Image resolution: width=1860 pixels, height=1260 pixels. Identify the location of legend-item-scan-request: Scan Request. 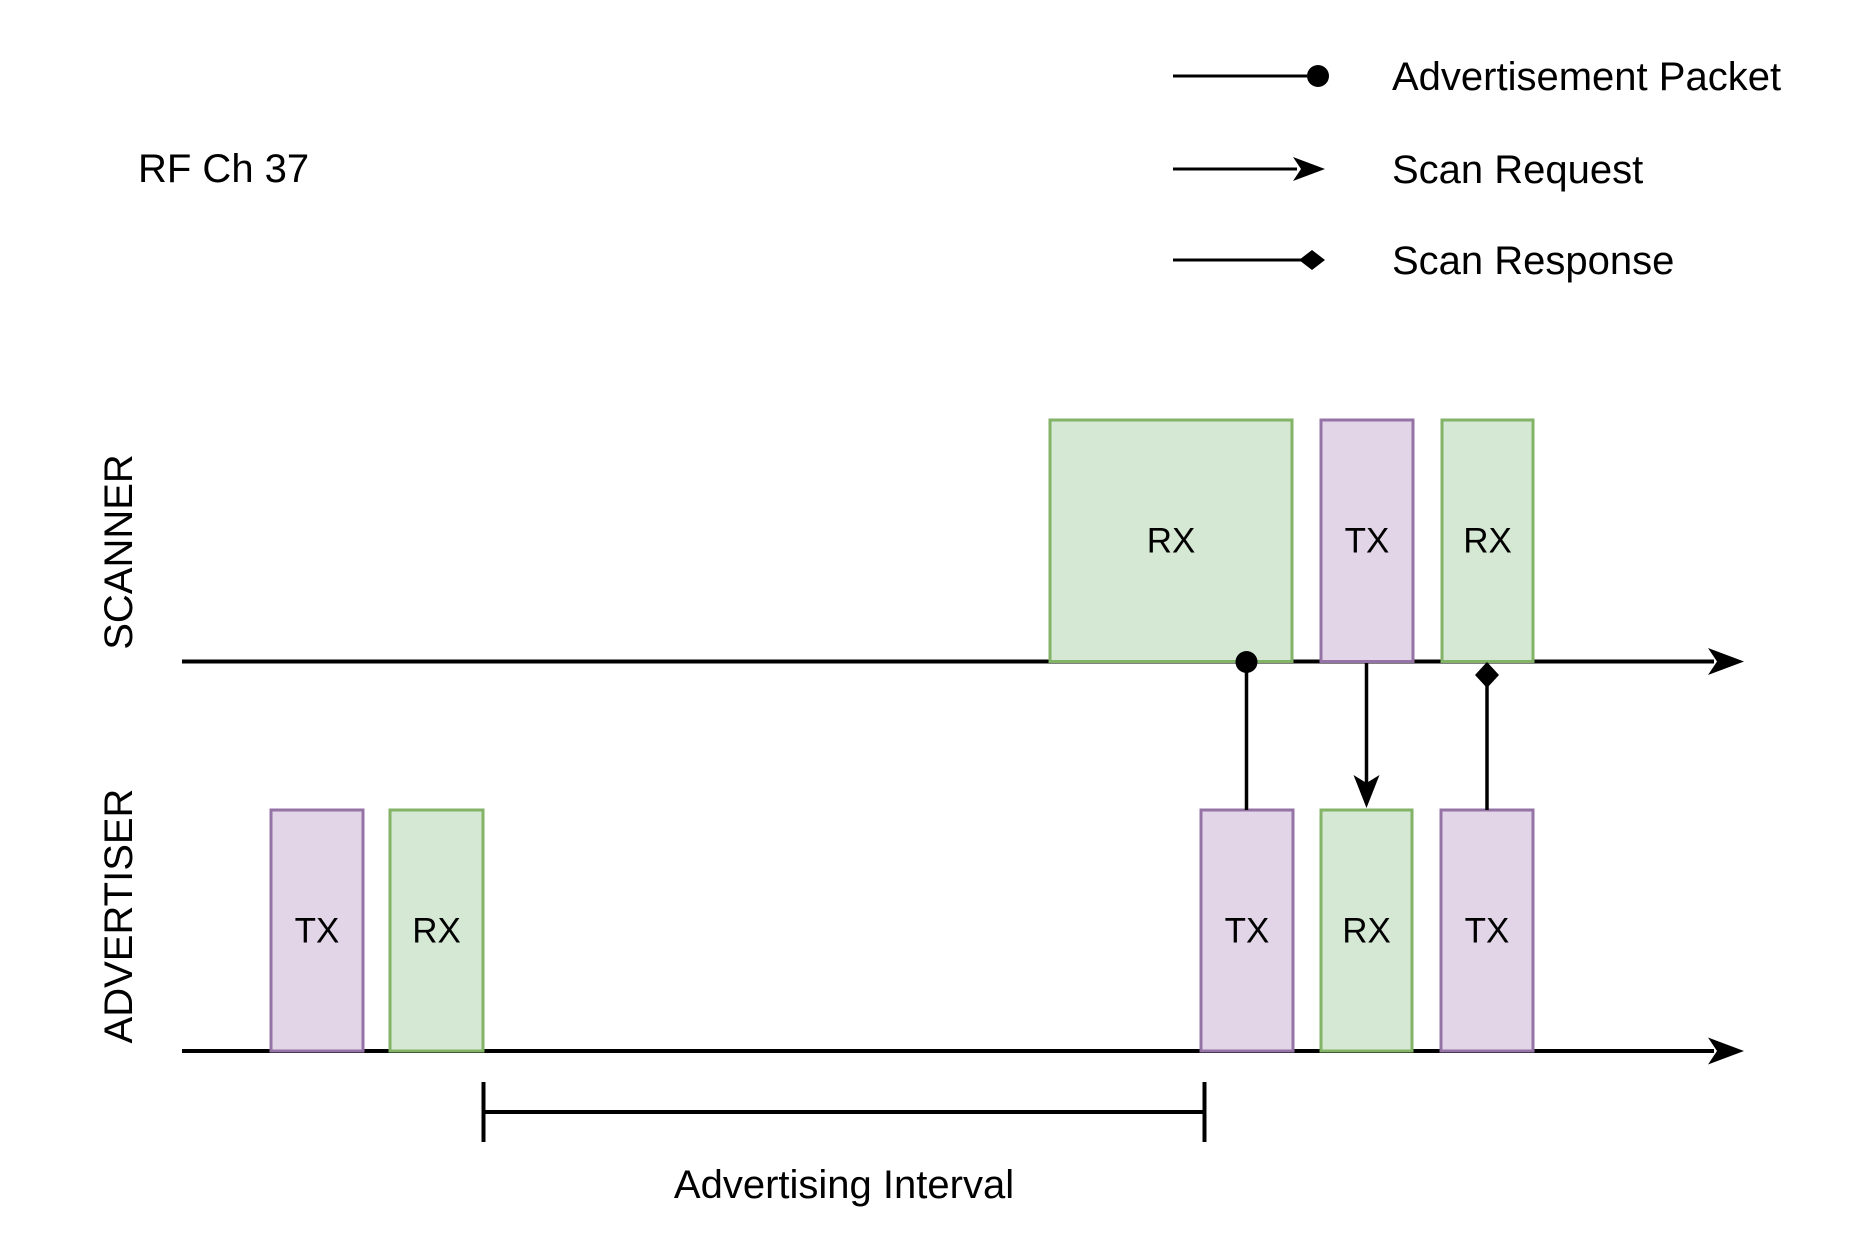
(1408, 170).